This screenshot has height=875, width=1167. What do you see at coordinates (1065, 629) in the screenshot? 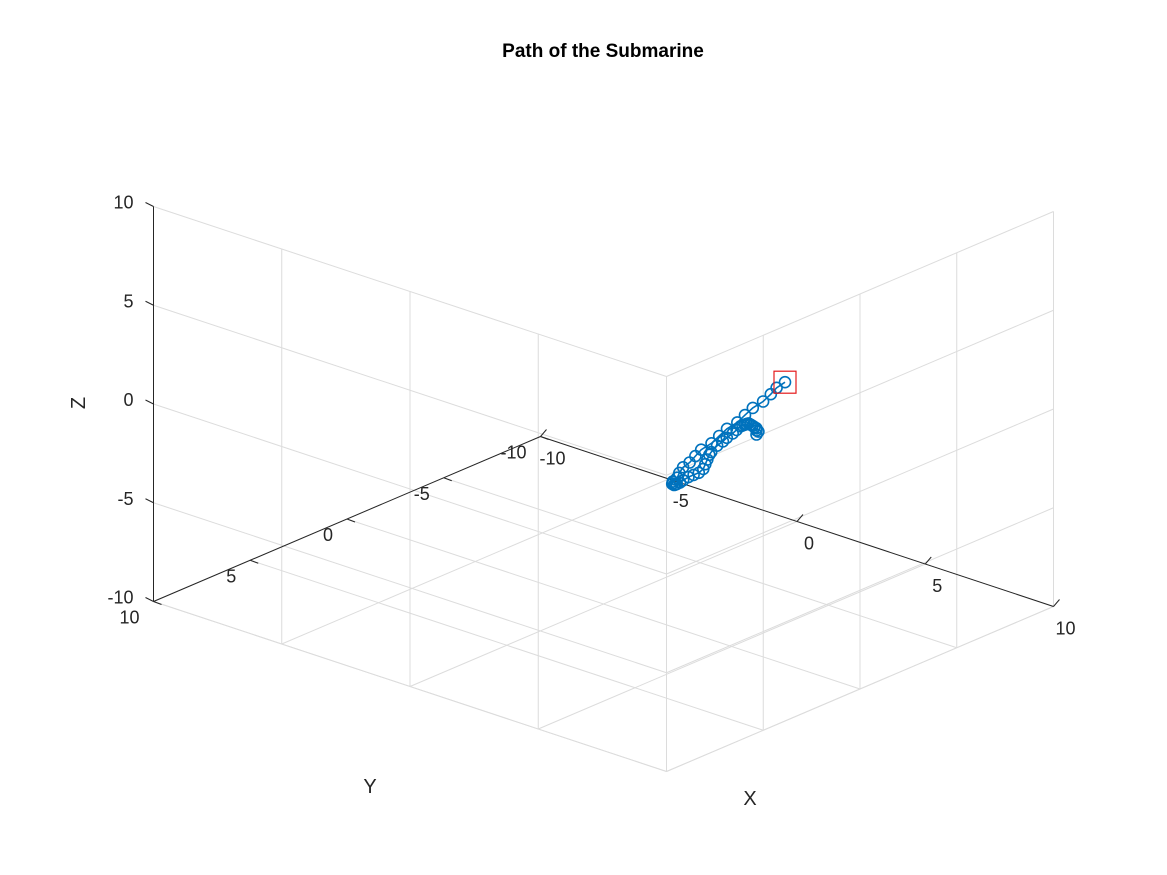
I see `x-tick-label: 10` at bounding box center [1065, 629].